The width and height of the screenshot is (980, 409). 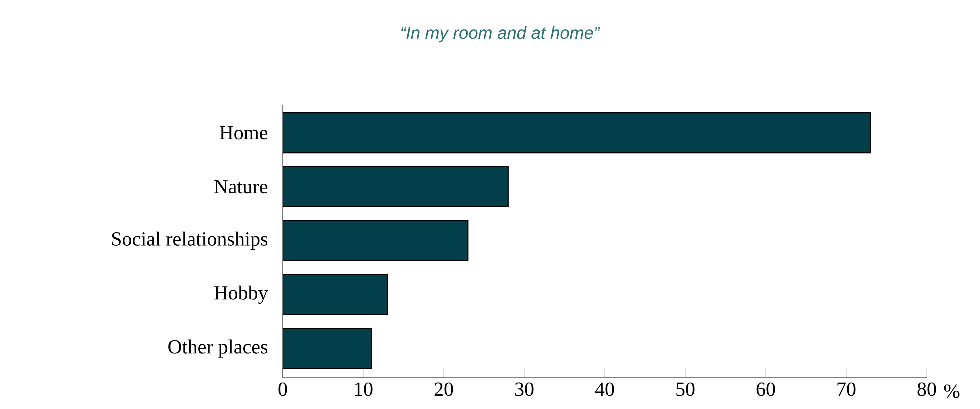 I want to click on y-tick-label: Hobby, so click(x=241, y=295).